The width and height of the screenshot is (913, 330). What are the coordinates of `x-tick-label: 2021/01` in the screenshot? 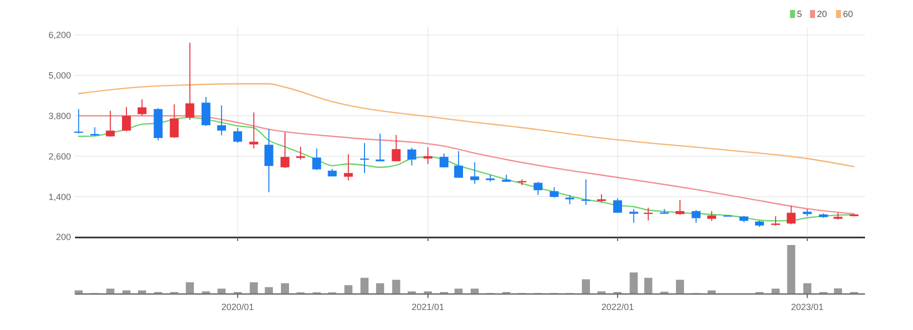 It's located at (428, 307).